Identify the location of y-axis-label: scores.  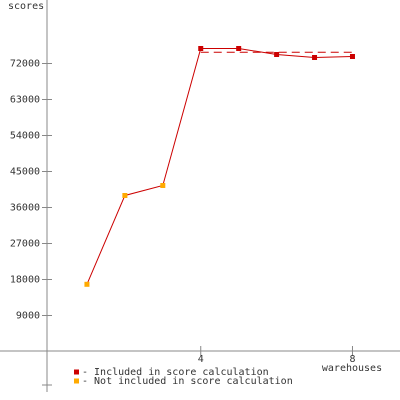
(26, 6).